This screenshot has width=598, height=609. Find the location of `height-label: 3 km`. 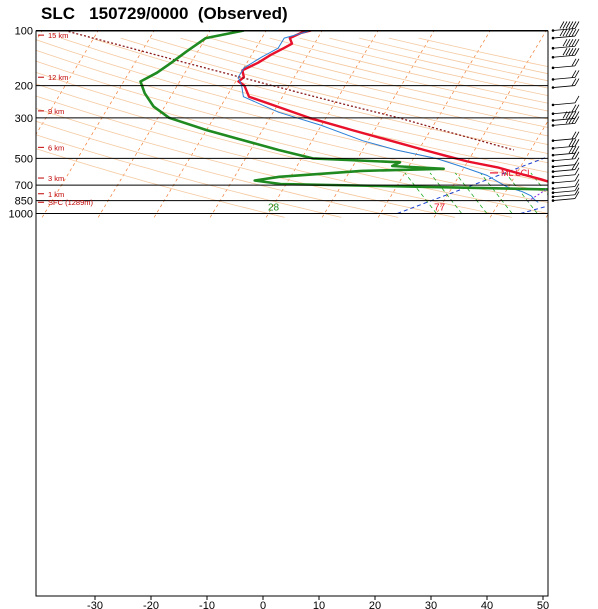

height-label: 3 km is located at coordinates (56, 178).